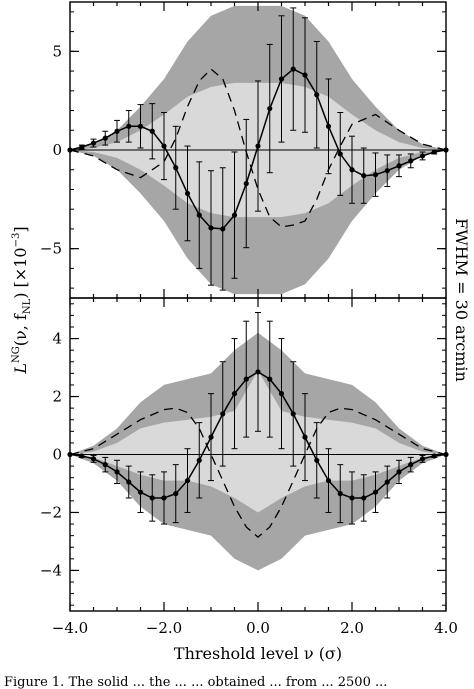  What do you see at coordinates (461, 300) in the screenshot?
I see `fwhm-side-label: FWHM = 30 arcmin` at bounding box center [461, 300].